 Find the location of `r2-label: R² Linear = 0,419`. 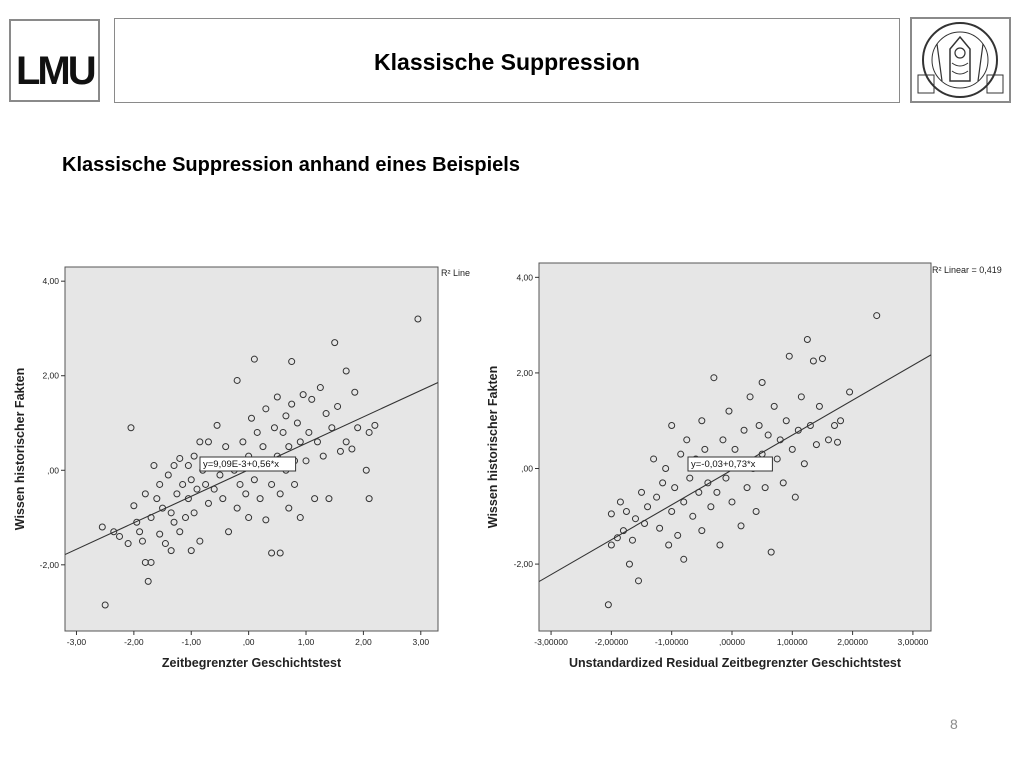

r2-label: R² Linear = 0,419 is located at coordinates (967, 270).